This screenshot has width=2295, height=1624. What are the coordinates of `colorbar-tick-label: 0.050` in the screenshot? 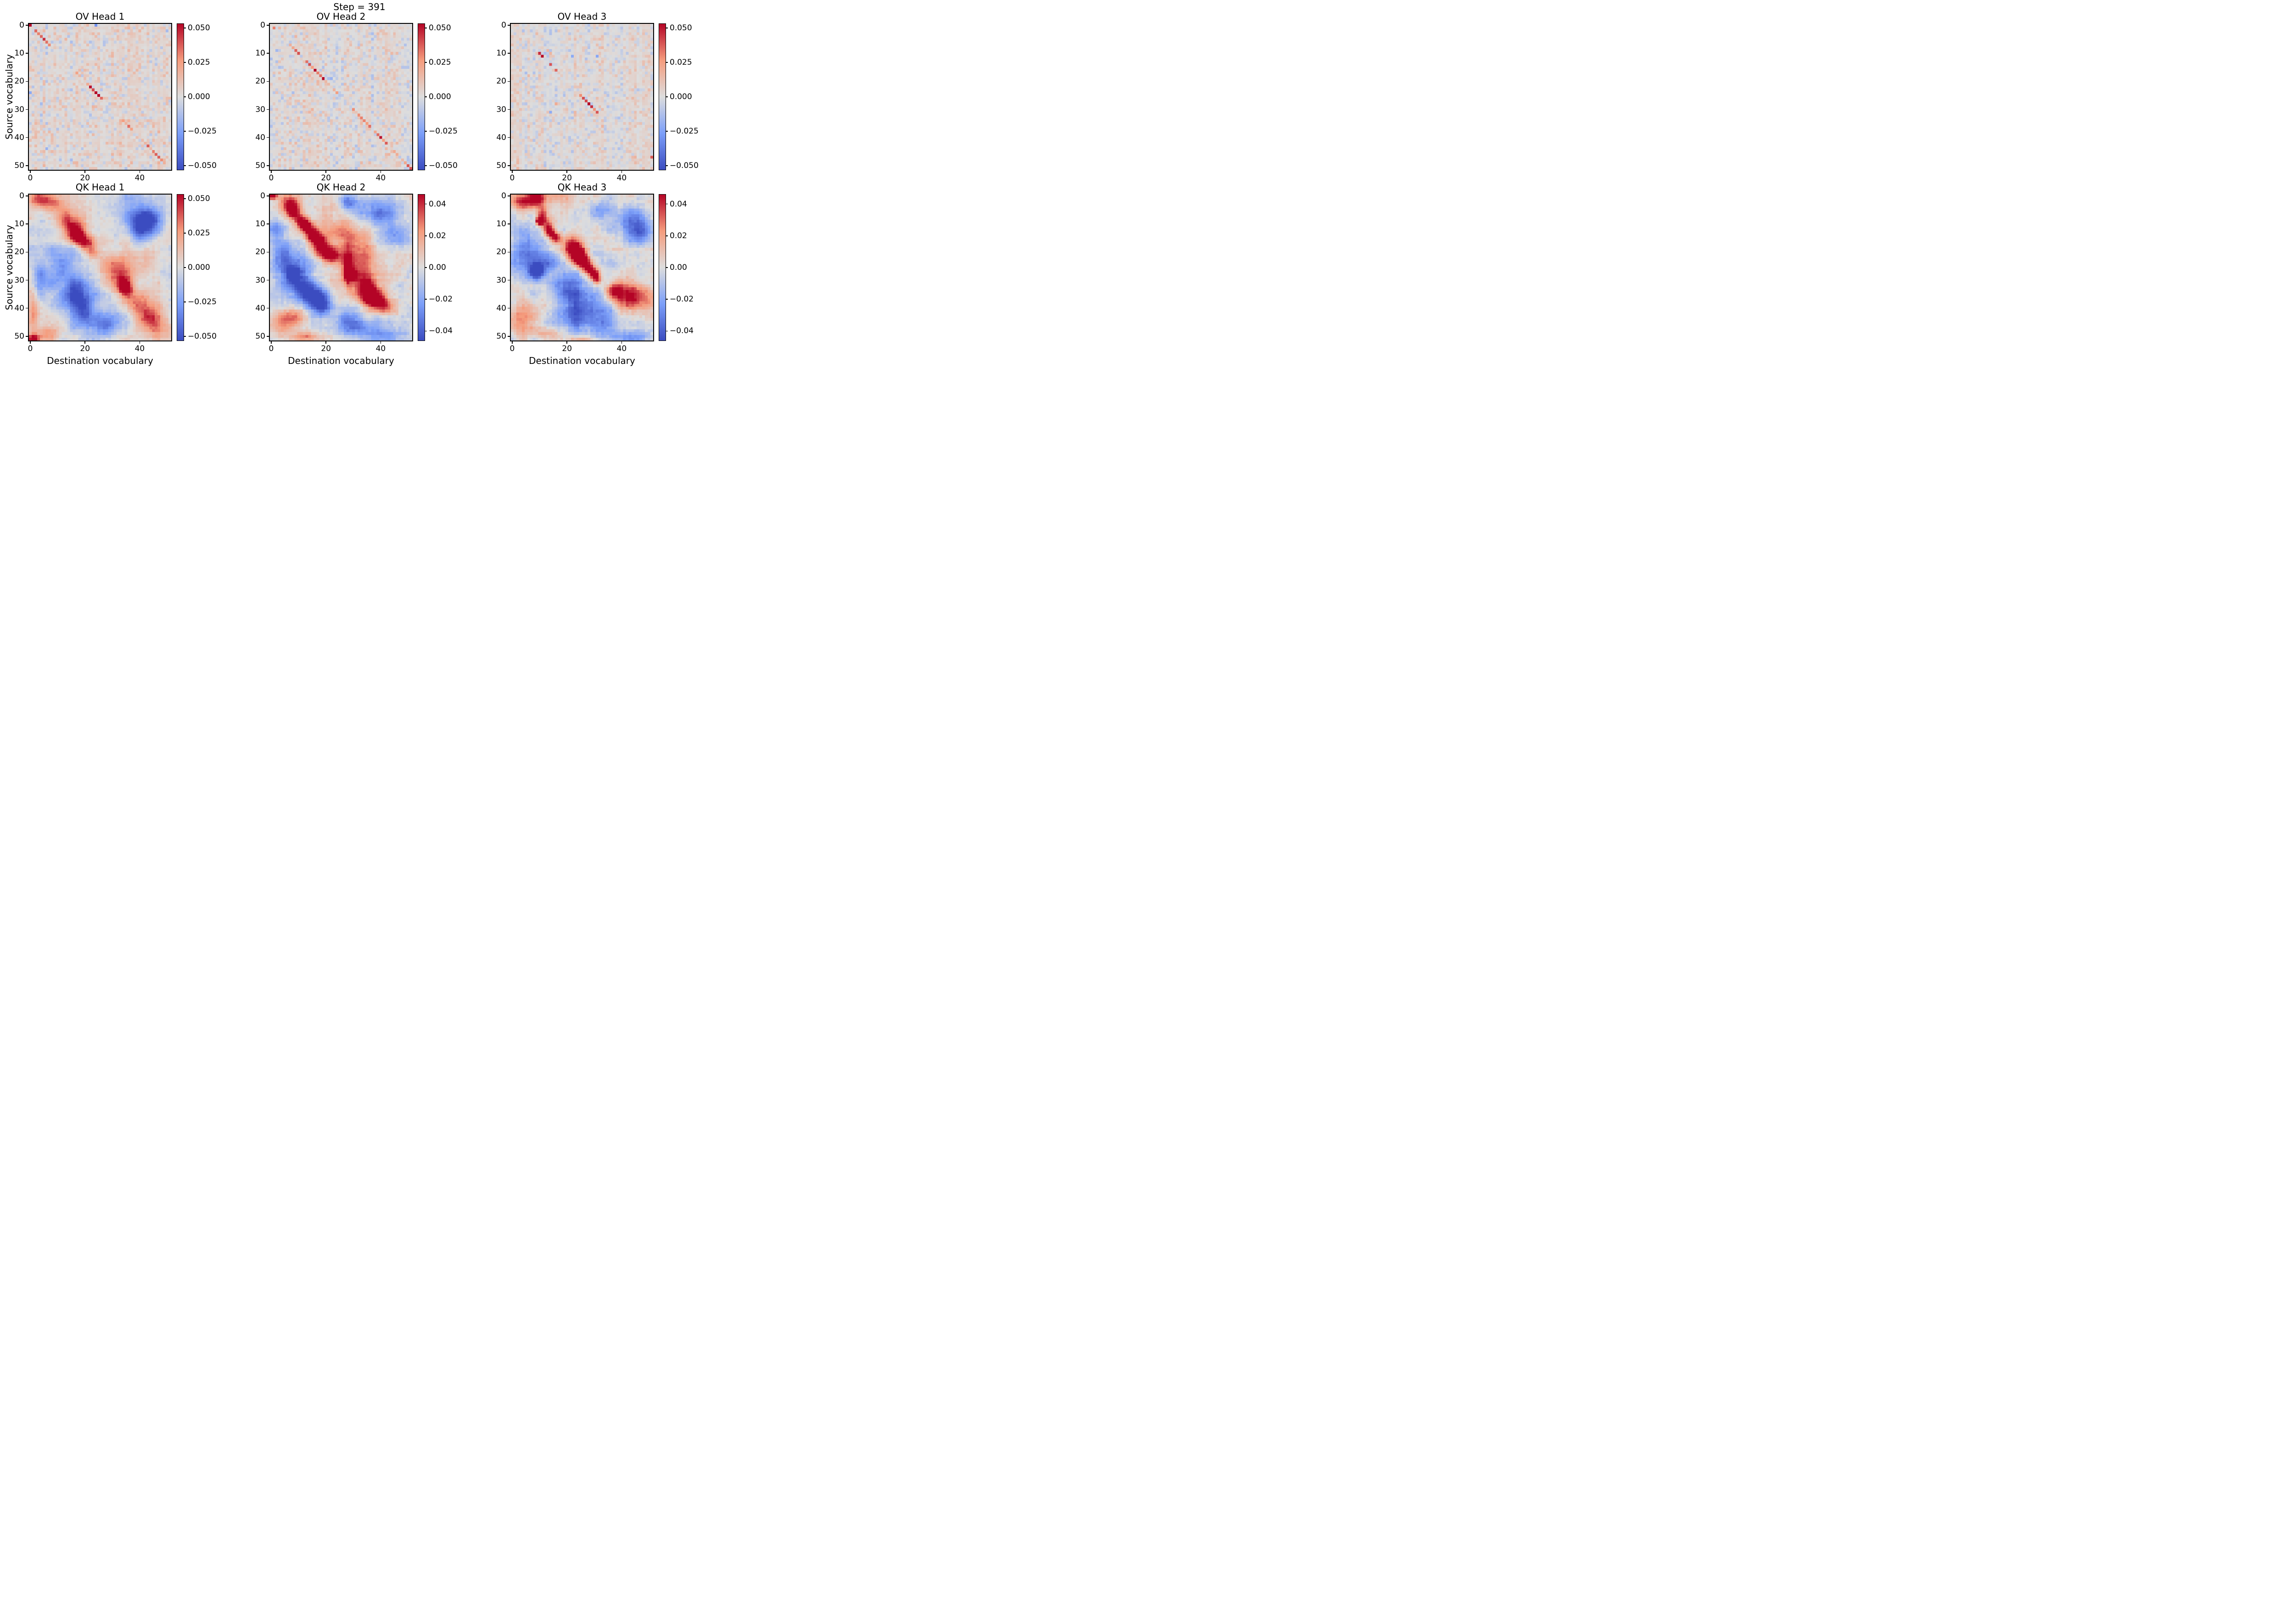 It's located at (681, 28).